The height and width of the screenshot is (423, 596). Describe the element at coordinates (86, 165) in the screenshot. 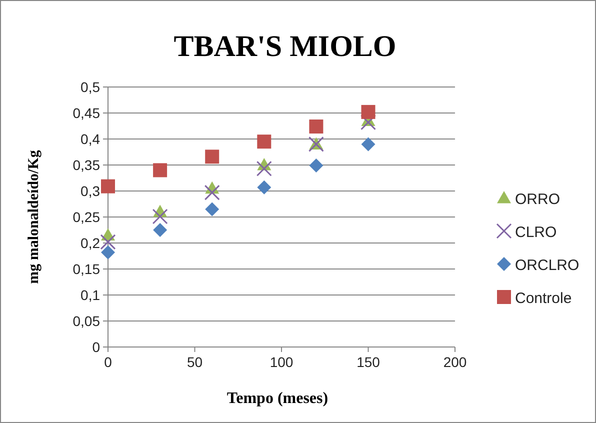

I see `y-tick-label: 0,35` at that location.